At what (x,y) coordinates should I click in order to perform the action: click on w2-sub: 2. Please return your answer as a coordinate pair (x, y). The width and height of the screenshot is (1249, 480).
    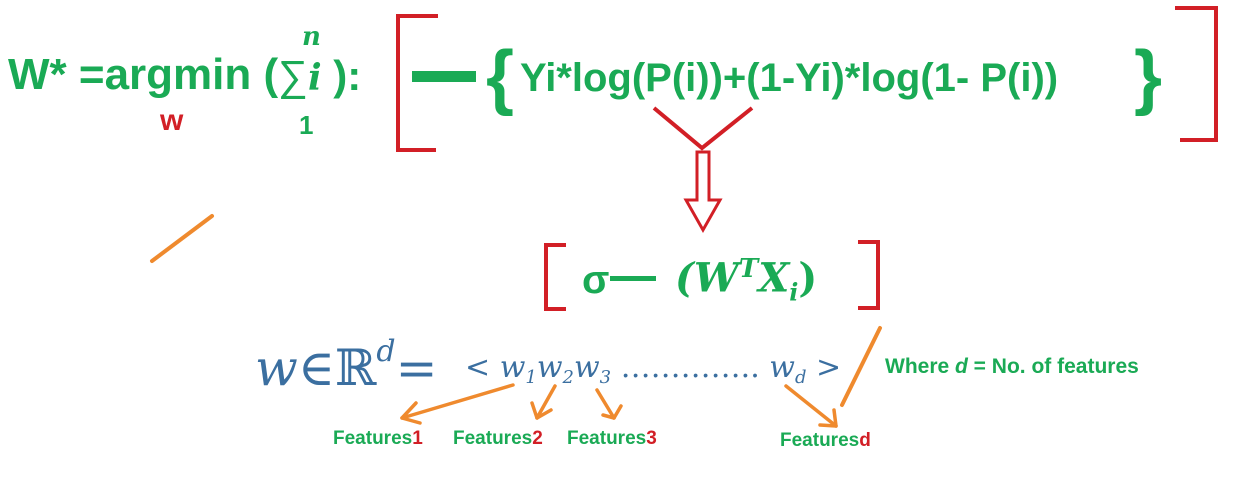
    Looking at the image, I should click on (568, 377).